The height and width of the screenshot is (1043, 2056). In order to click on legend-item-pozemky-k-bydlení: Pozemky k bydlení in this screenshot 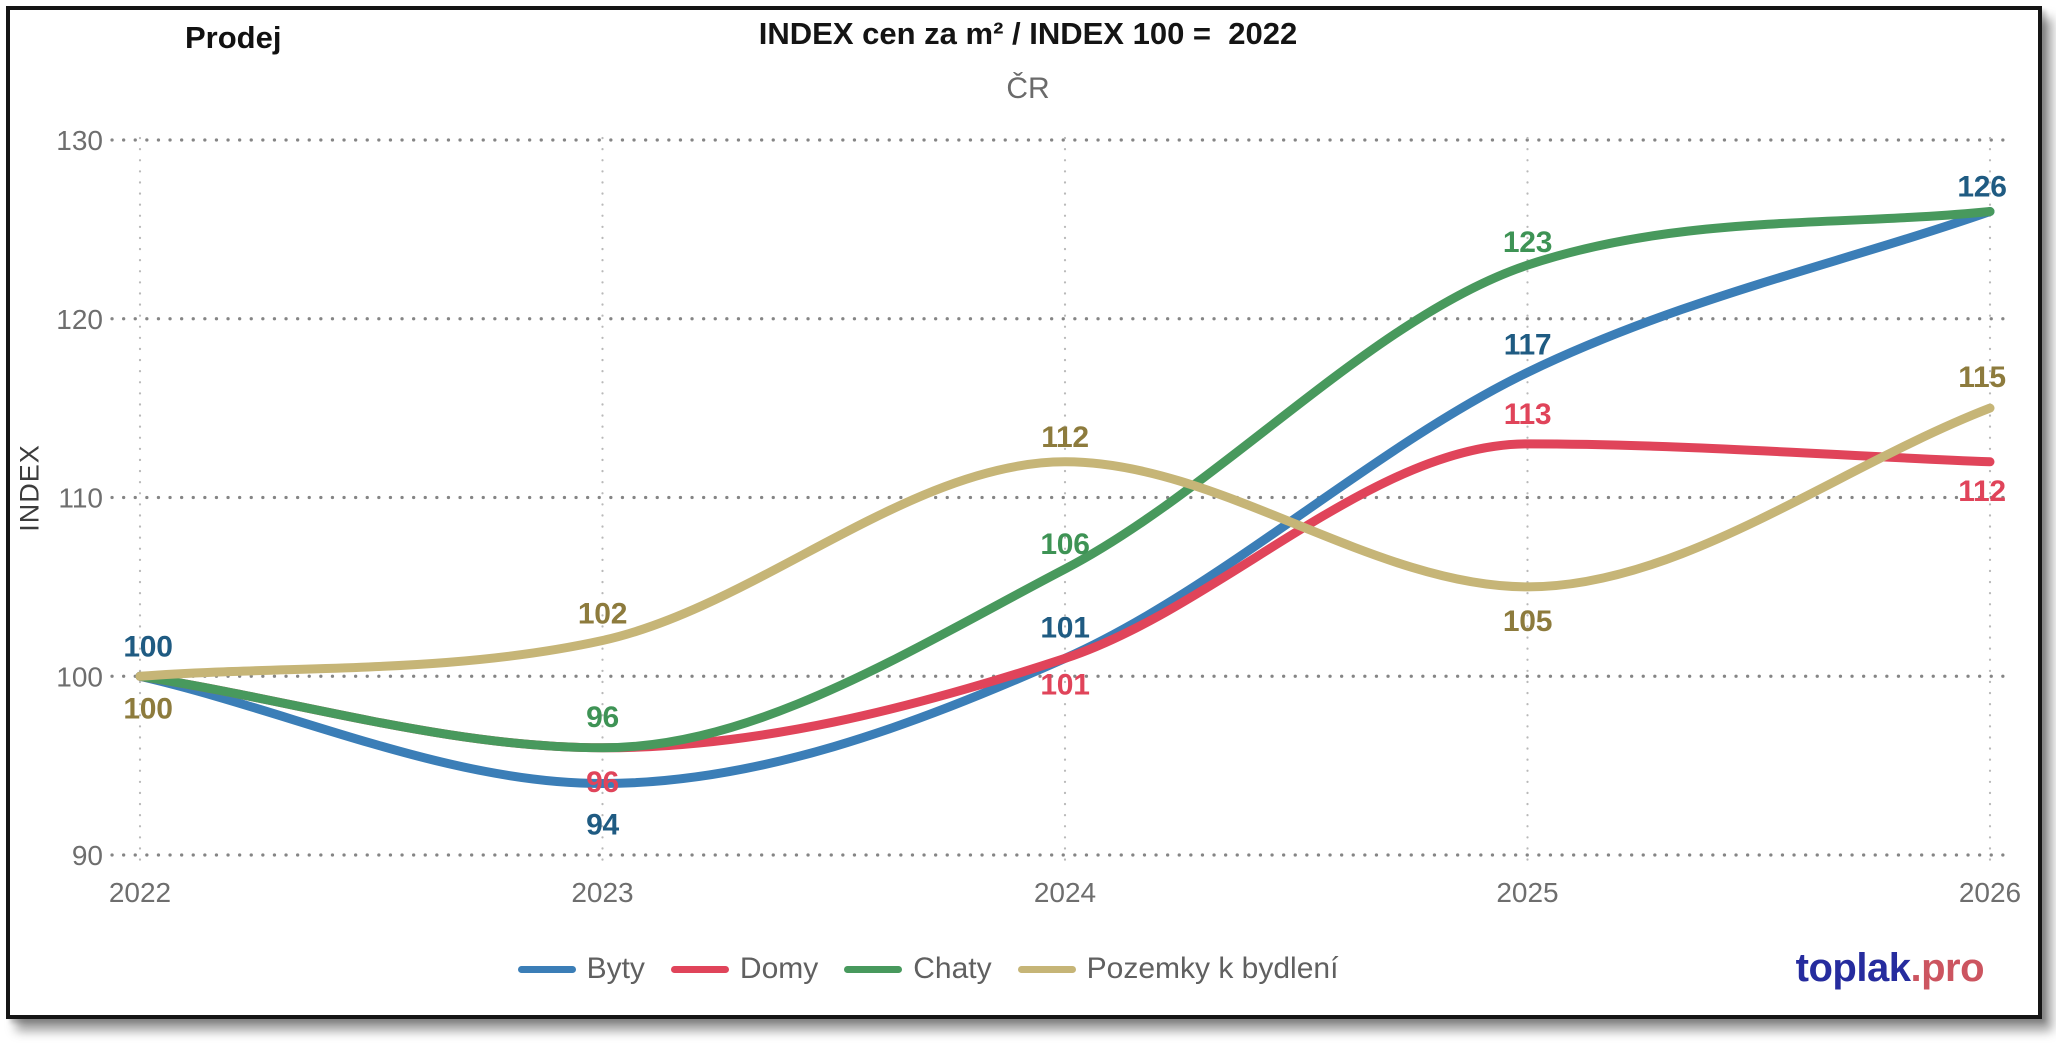, I will do `click(1178, 969)`.